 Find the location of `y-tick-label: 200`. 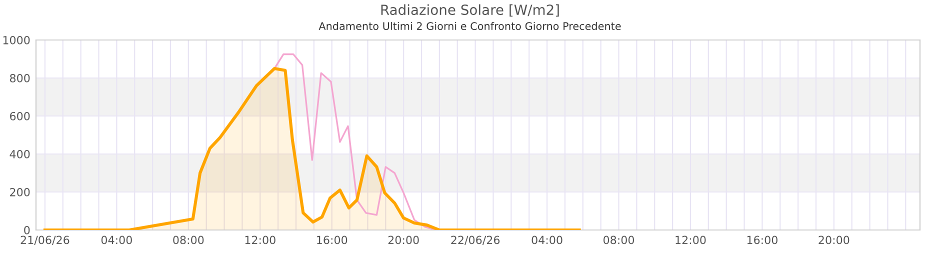

y-tick-label: 200 is located at coordinates (20, 192).